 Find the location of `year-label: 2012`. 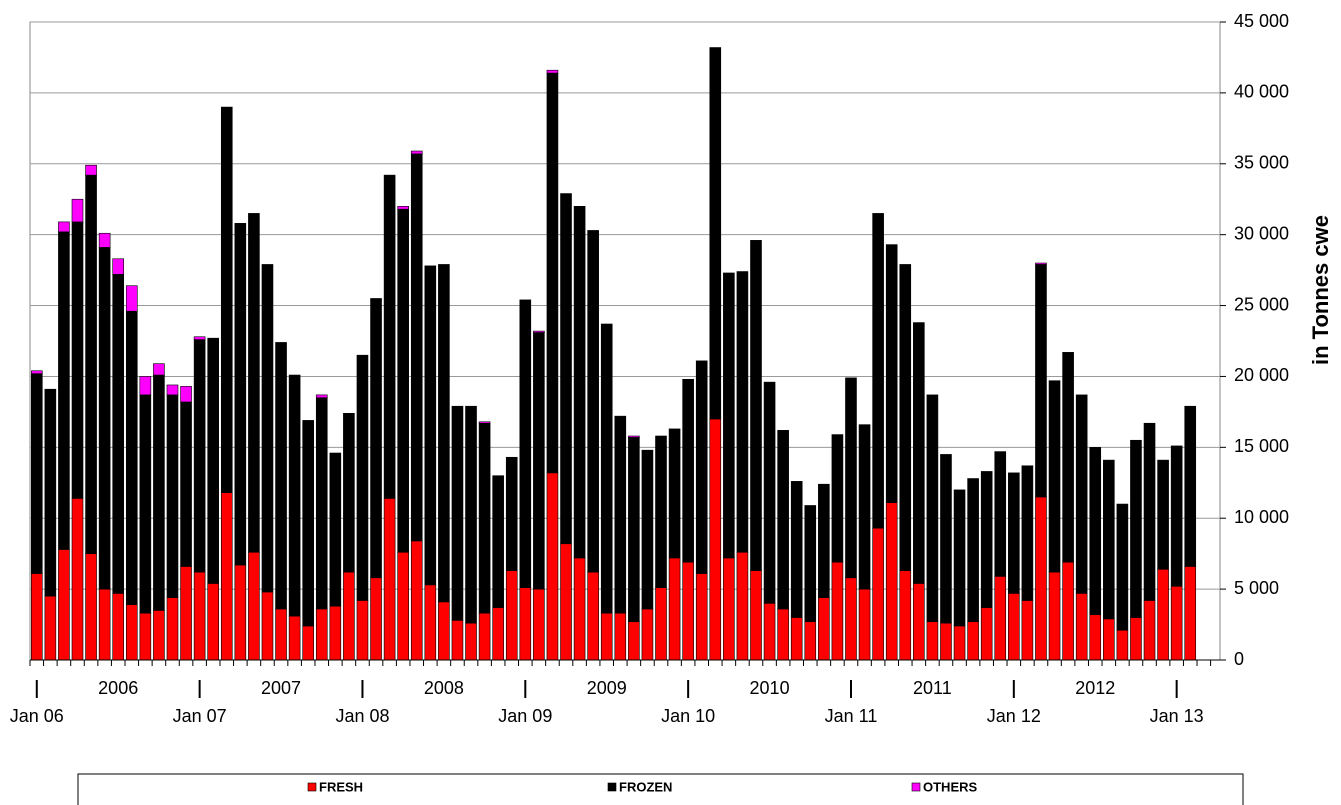

year-label: 2012 is located at coordinates (1095, 688).